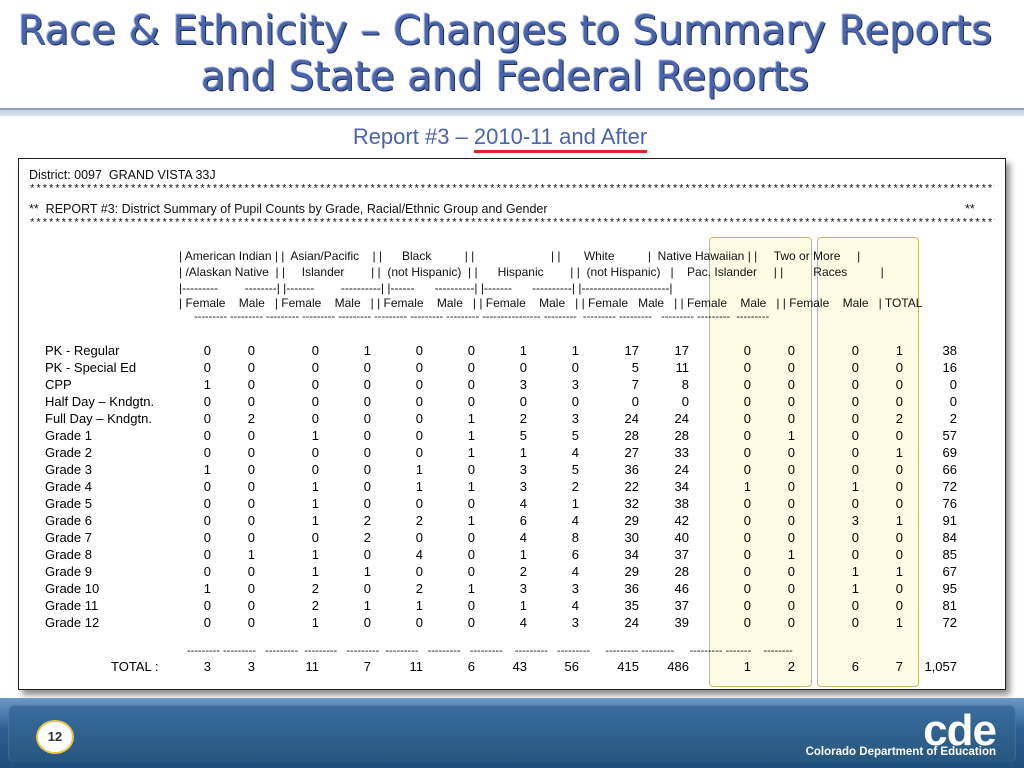  I want to click on table-cell: 38, so click(949, 350).